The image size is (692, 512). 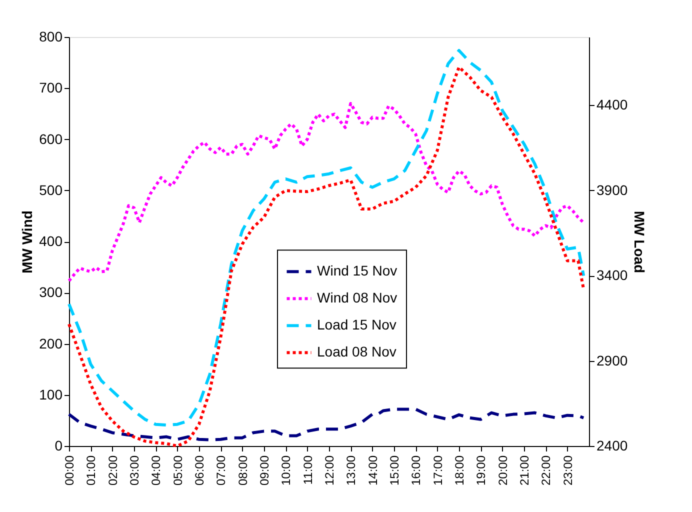 I want to click on x-tick-label: 16:00, so click(x=416, y=470).